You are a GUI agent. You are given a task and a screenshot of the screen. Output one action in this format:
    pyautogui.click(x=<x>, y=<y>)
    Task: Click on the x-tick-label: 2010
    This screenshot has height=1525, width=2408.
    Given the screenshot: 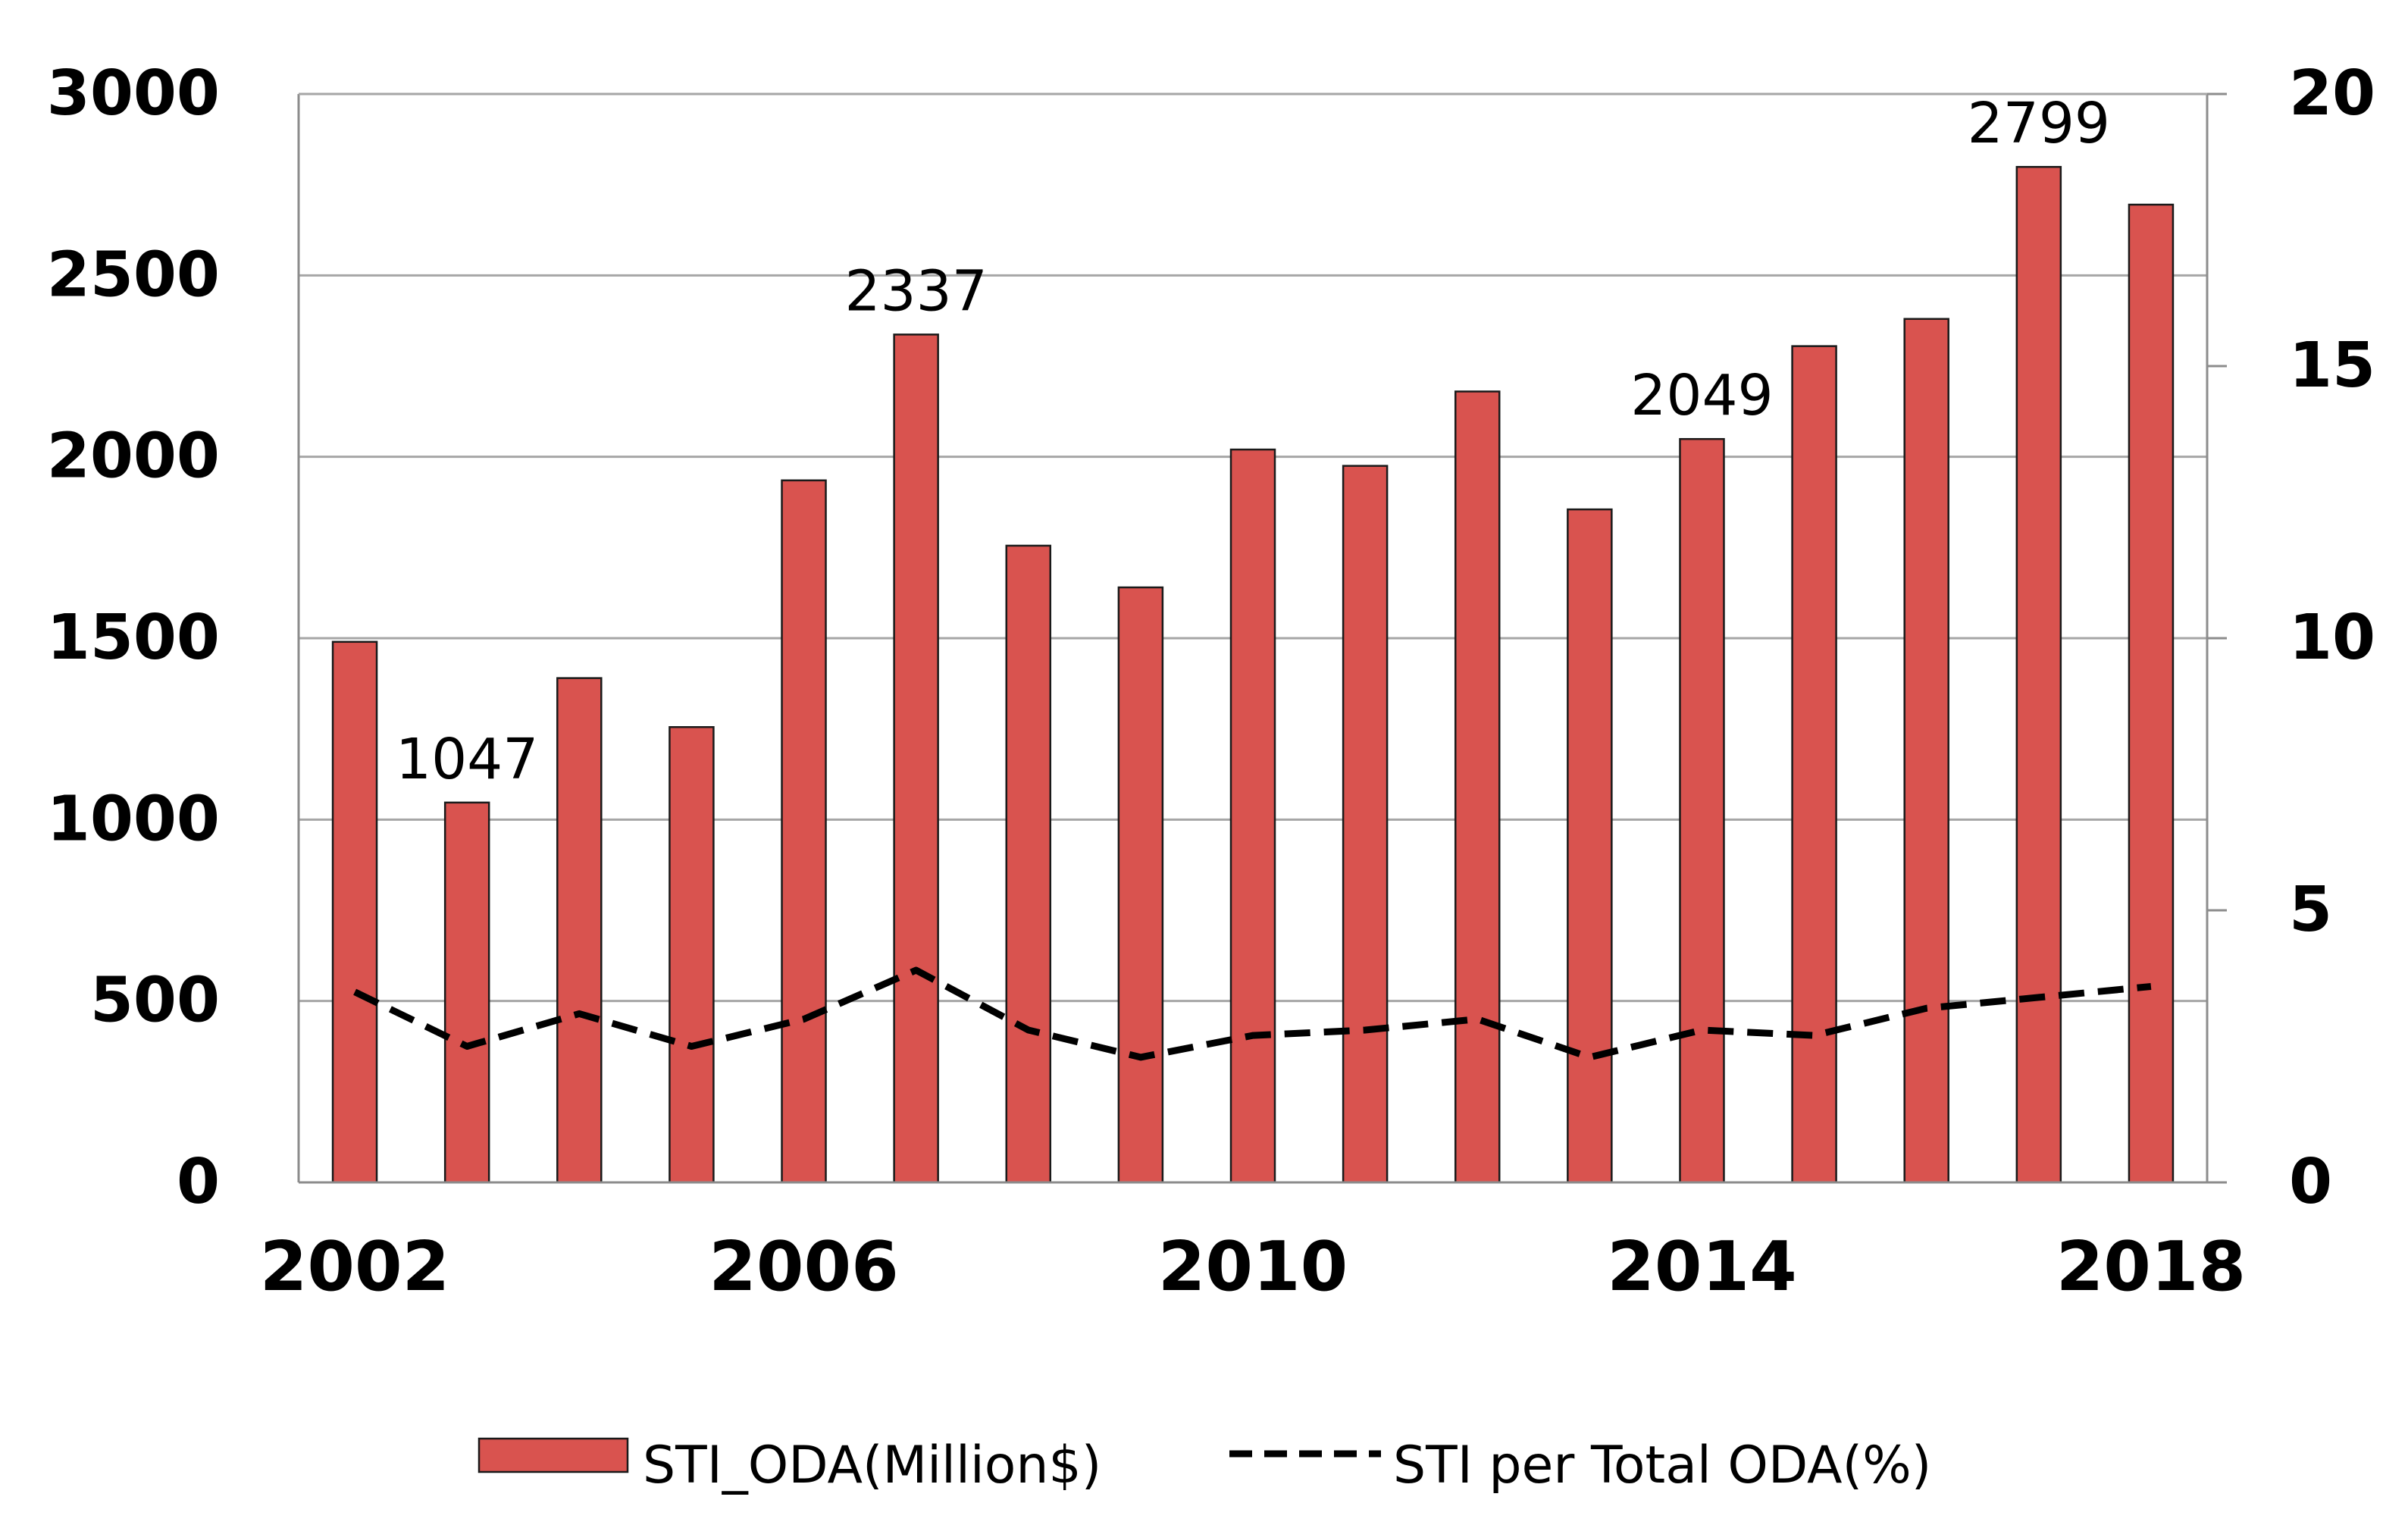 What is the action you would take?
    pyautogui.click(x=1253, y=1267)
    